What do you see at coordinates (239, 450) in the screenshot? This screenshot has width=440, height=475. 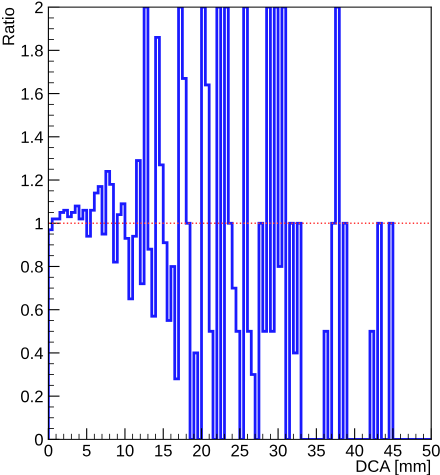 I see `x-tick-label: 25` at bounding box center [239, 450].